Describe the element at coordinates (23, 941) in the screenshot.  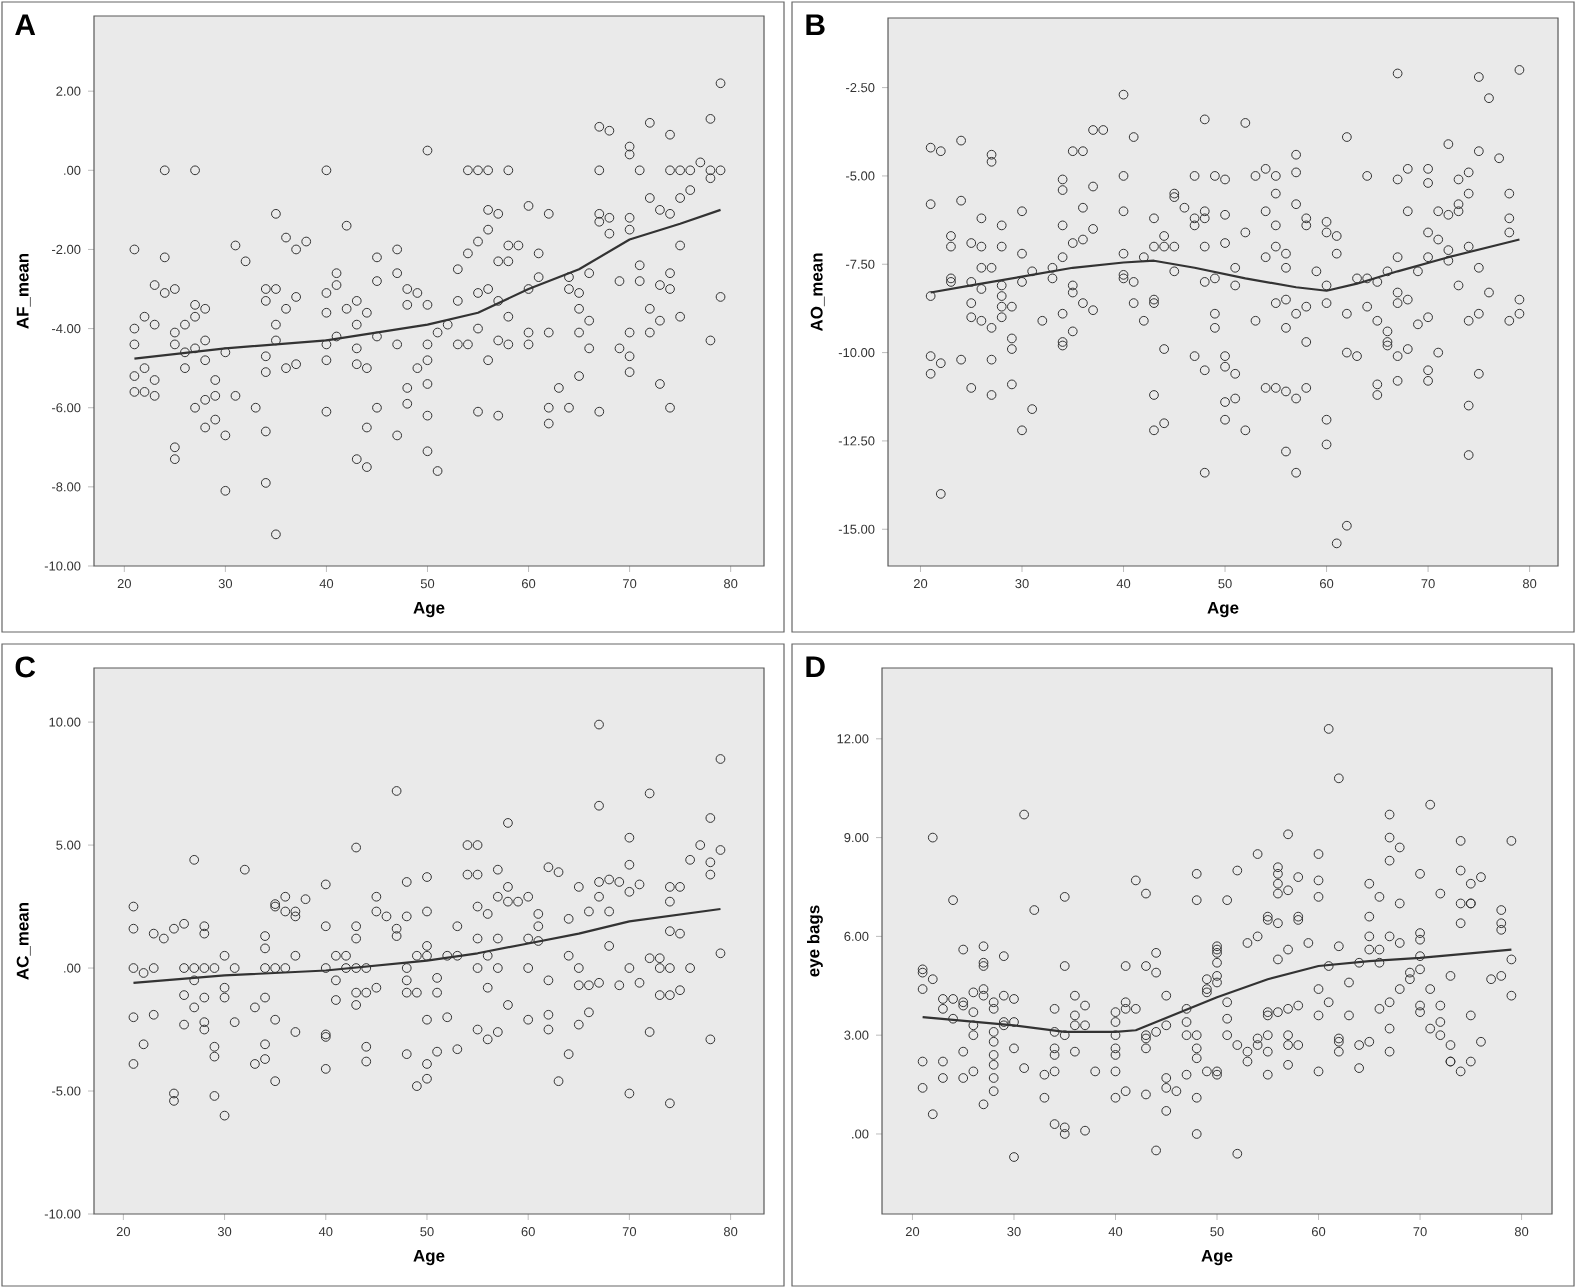
I see `y-axis-title: AC_mean` at that location.